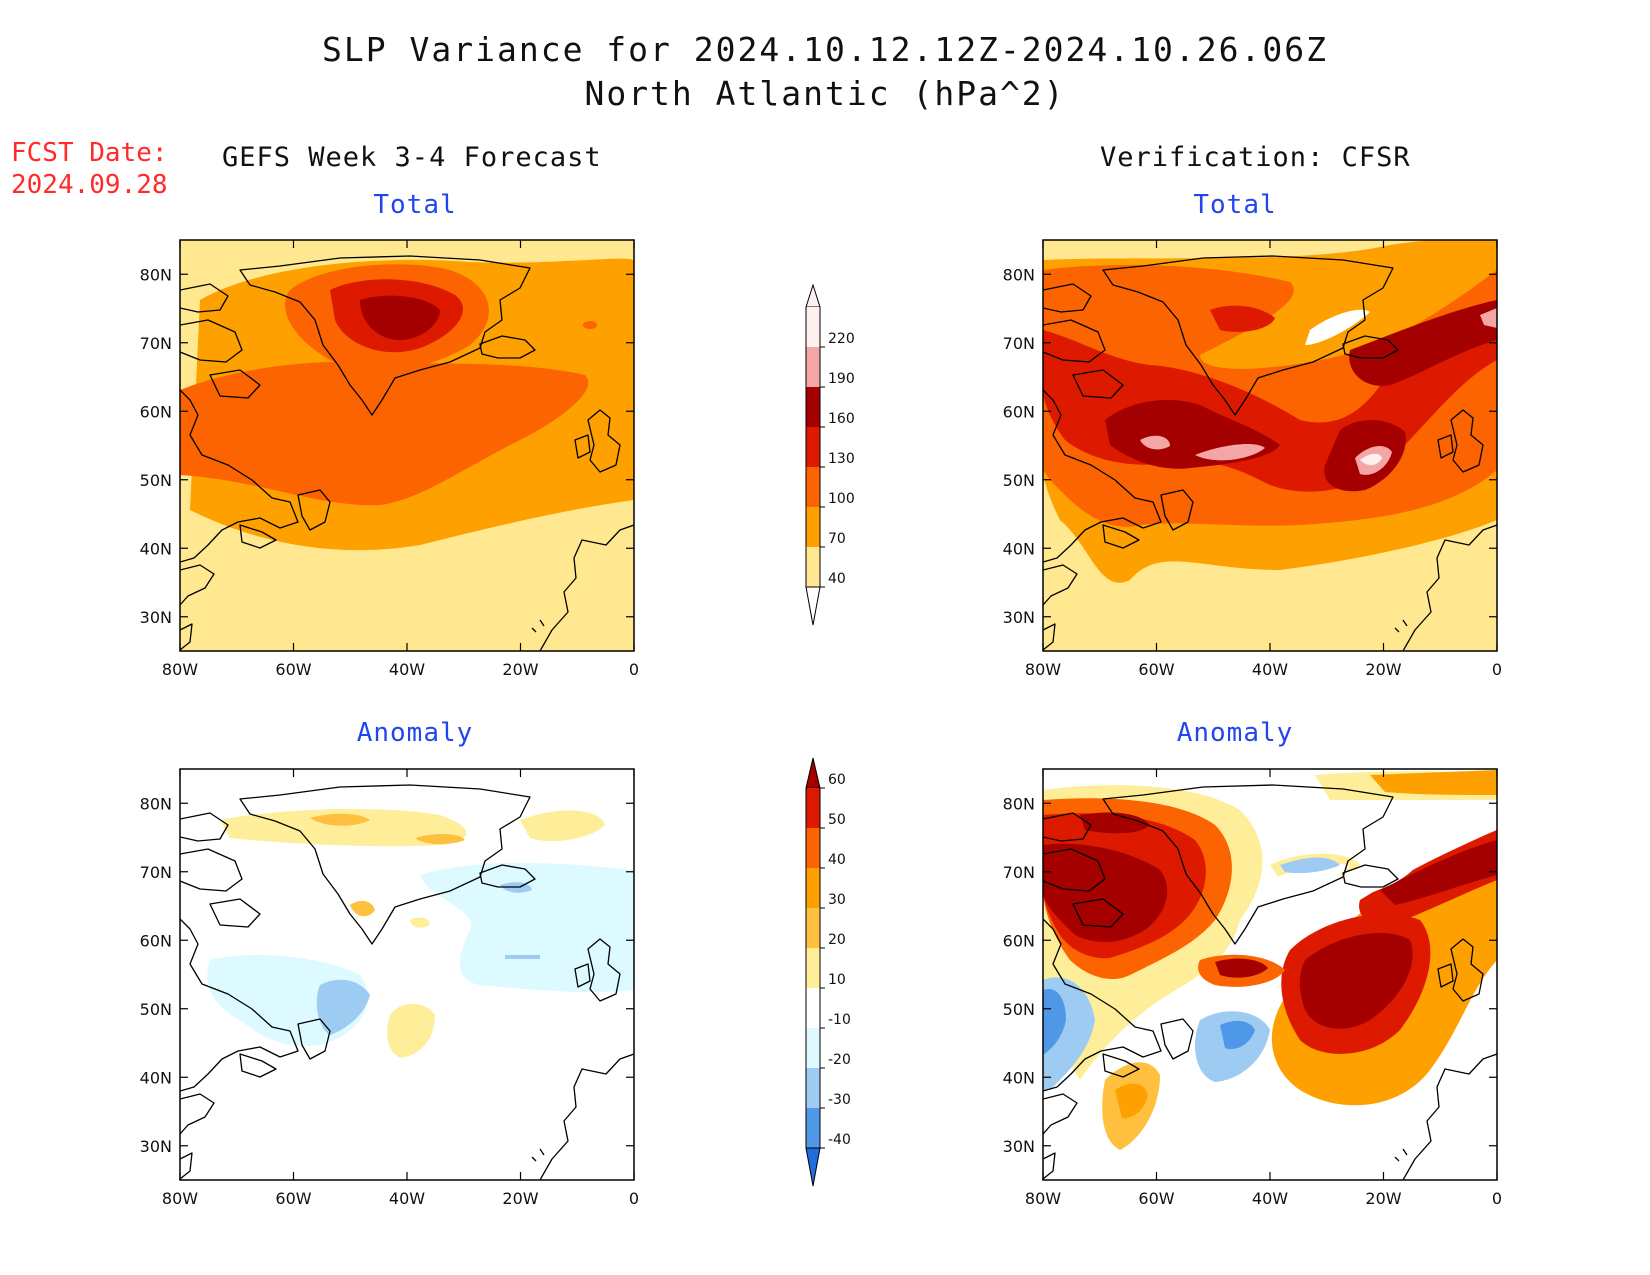 This screenshot has height=1275, width=1650. Describe the element at coordinates (1235, 733) in the screenshot. I see `verification-anomaly-subtitle: Anomaly` at that location.